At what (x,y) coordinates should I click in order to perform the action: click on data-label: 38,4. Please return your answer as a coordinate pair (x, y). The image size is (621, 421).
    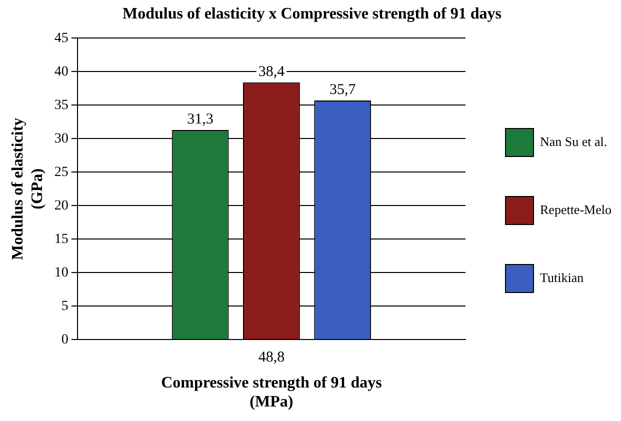
    Looking at the image, I should click on (272, 72).